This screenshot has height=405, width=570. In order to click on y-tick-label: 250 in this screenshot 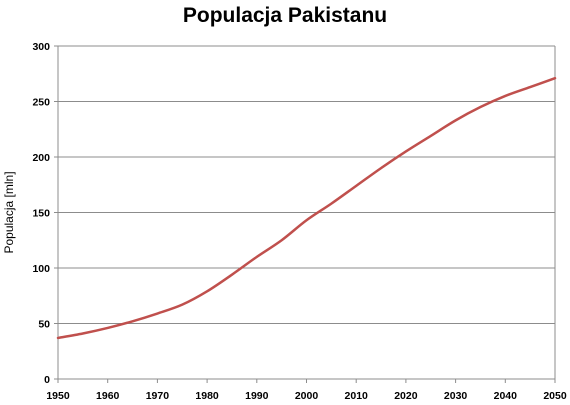, I will do `click(41, 103)`.